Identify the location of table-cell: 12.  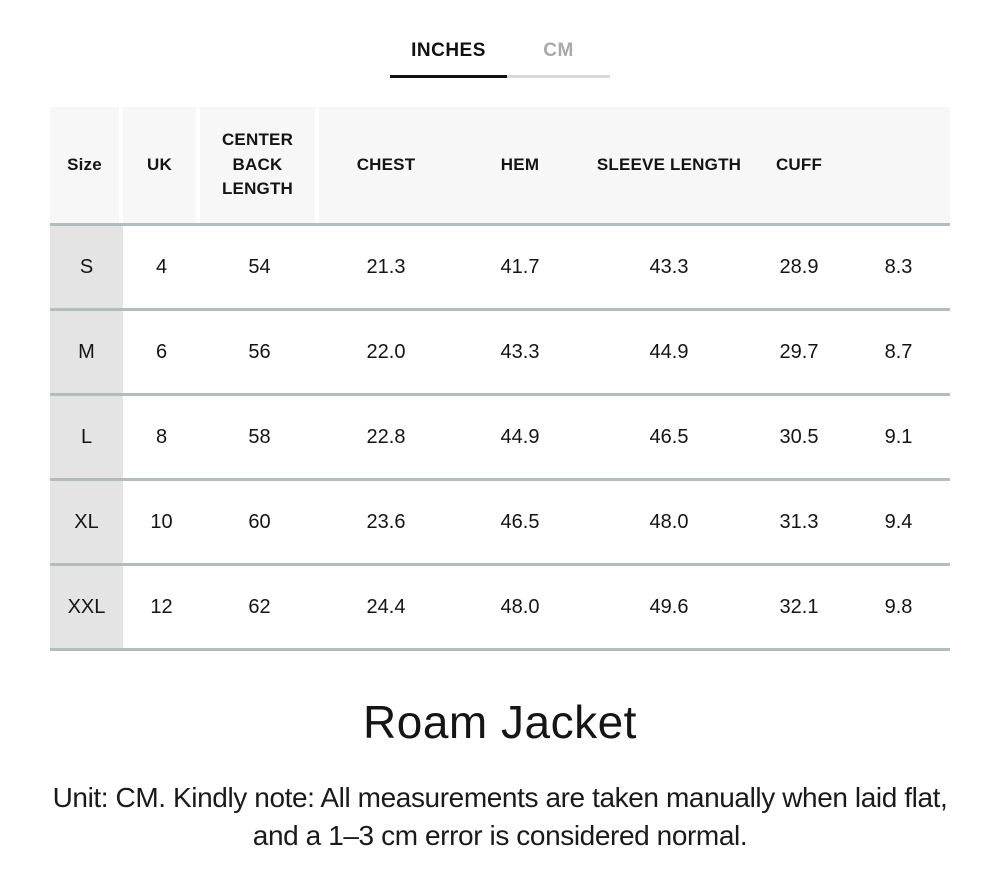
(161, 606).